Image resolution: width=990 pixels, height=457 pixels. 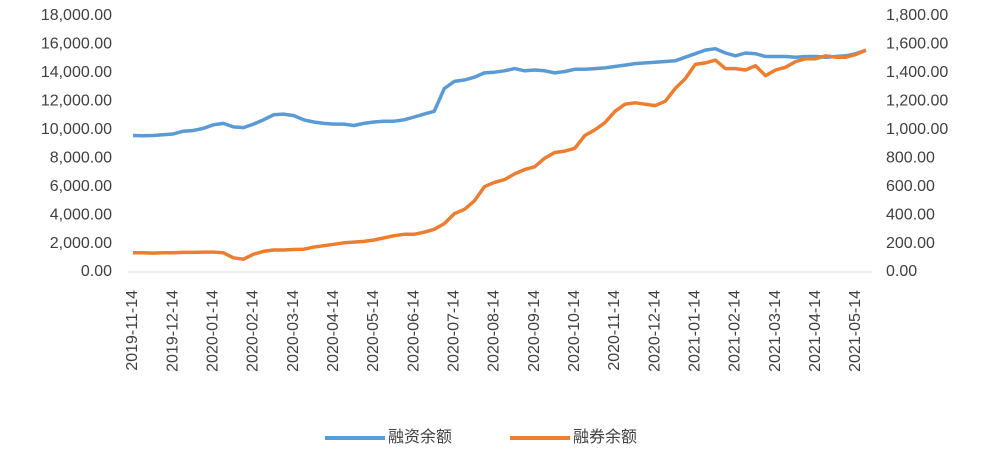 What do you see at coordinates (605, 436) in the screenshot?
I see `legend-label: 融券余额` at bounding box center [605, 436].